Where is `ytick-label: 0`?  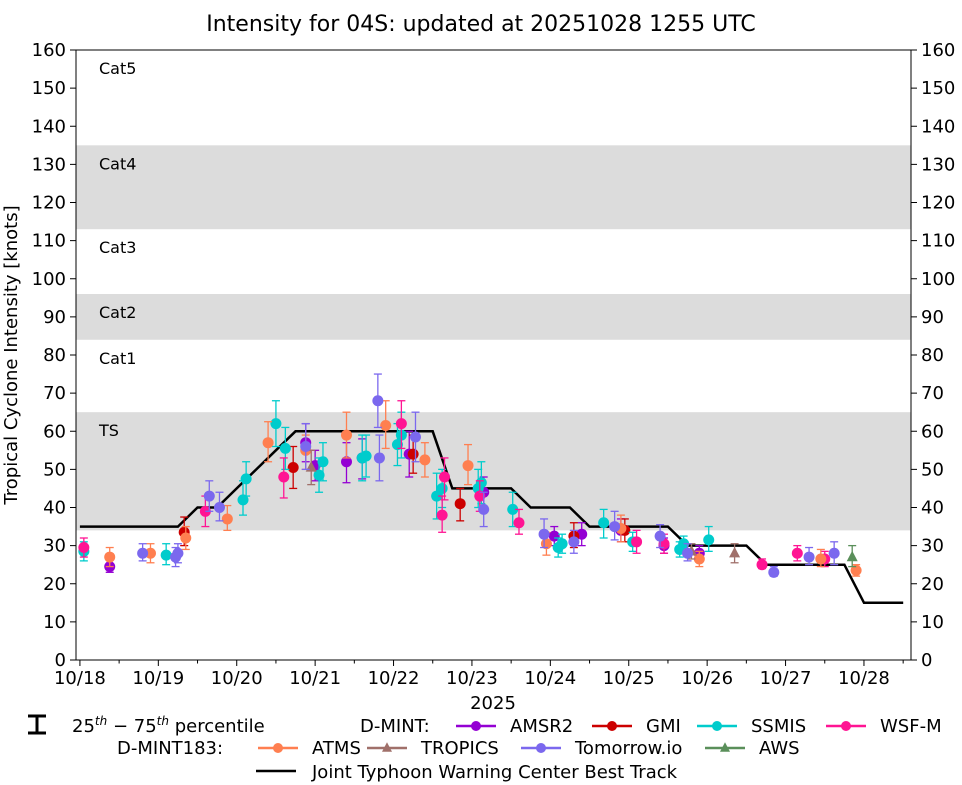
ytick-label: 0 is located at coordinates (926, 660).